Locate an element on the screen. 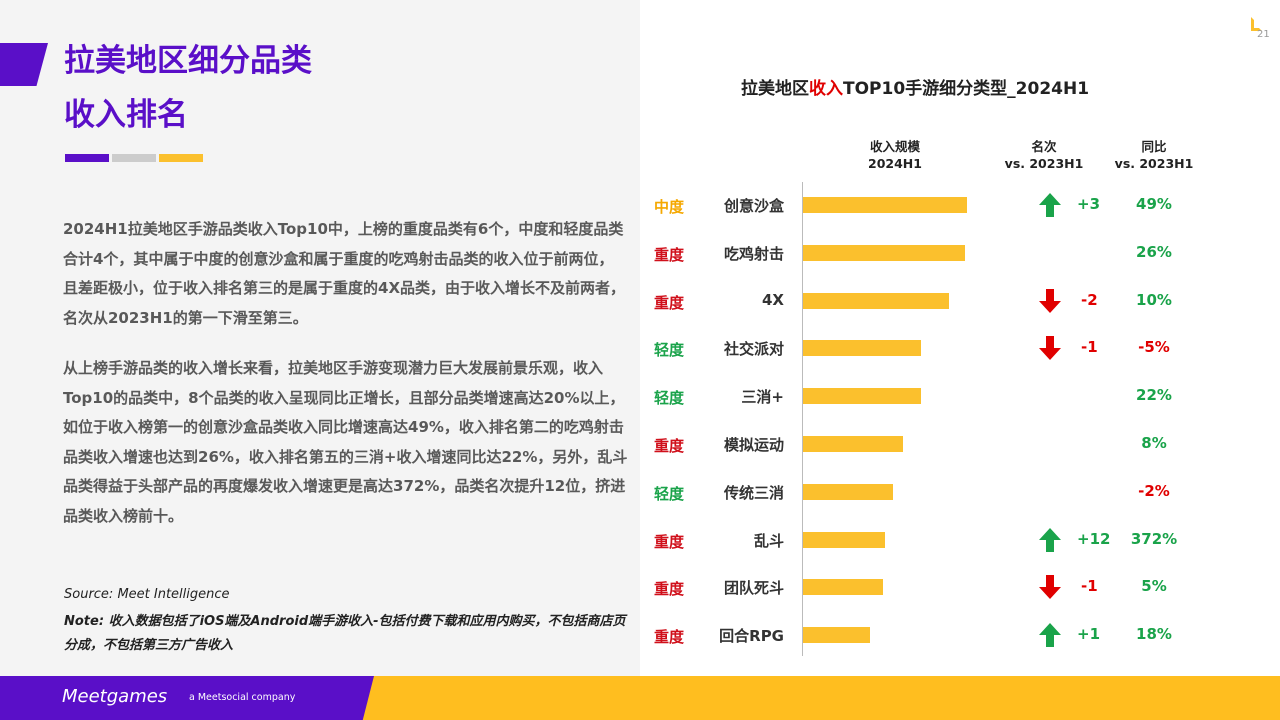 The width and height of the screenshot is (1280, 720). rank-column-header: 名次 vs. 2023H1 is located at coordinates (1044, 155).